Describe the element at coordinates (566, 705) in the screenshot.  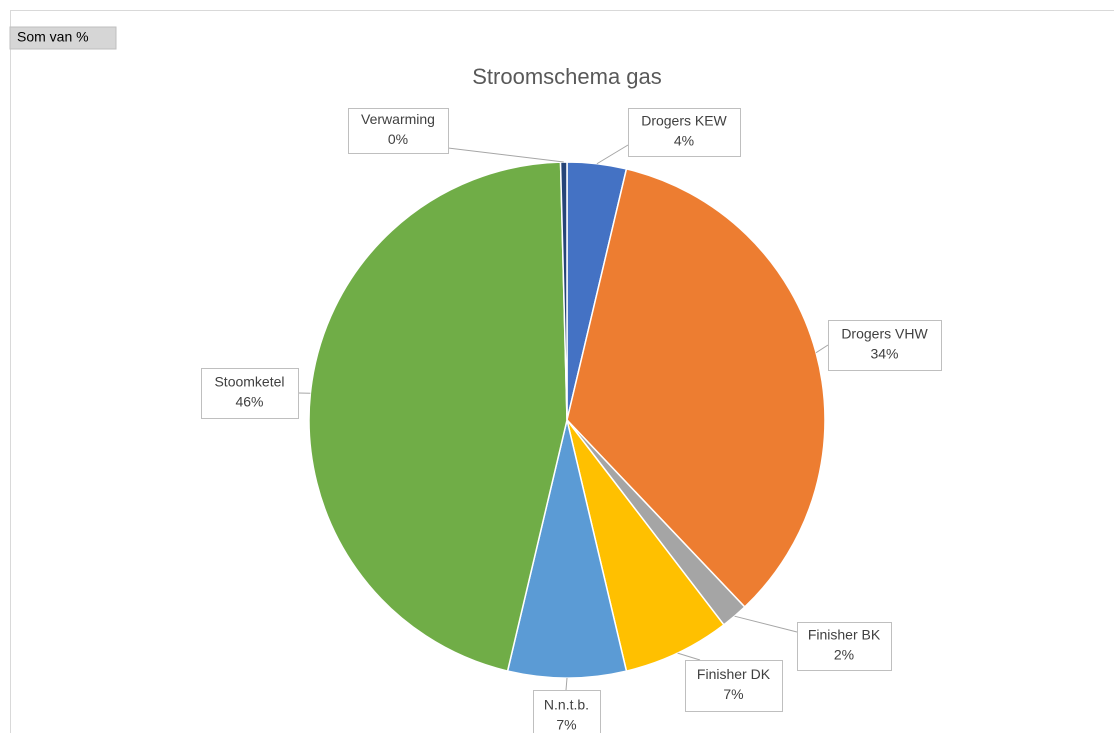
I see `category-label: N.n.t.b.` at that location.